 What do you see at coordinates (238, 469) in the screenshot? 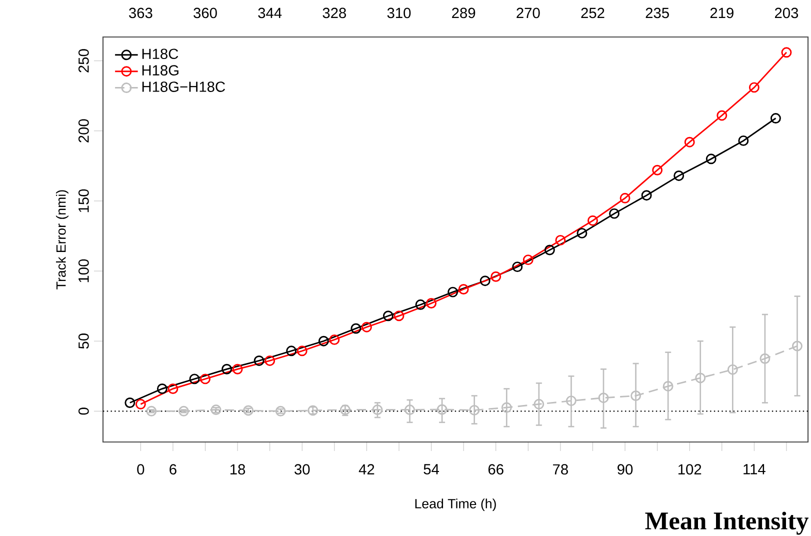
I see `x-tick-label: 18` at bounding box center [238, 469].